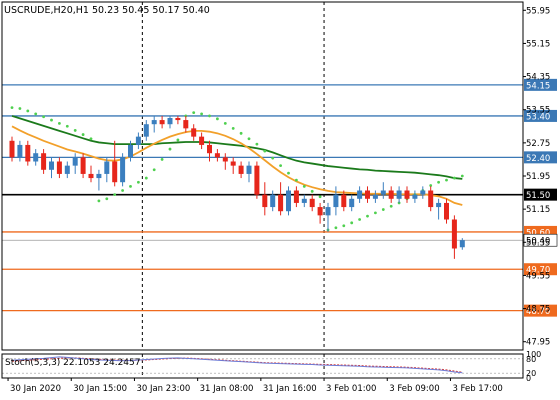 The height and width of the screenshot is (400, 560). What do you see at coordinates (538, 11) in the screenshot?
I see `y-tick-label: 55.95` at bounding box center [538, 11].